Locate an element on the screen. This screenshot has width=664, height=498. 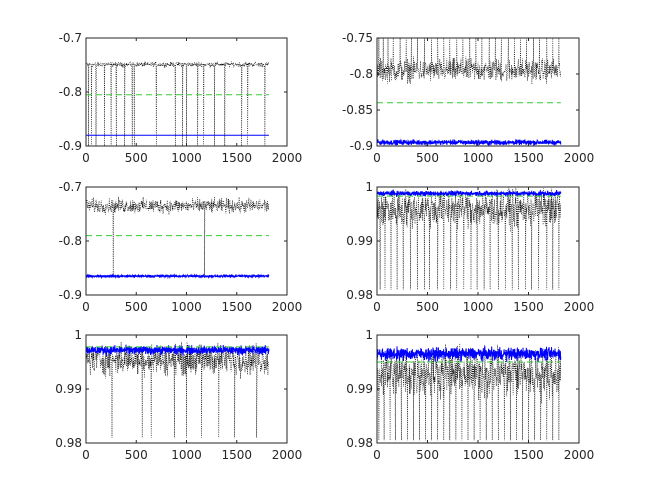
subplot-2: 0 500 1000 1500 2000 -0.9 -0.85 -0.8 -0.75 is located at coordinates (468, 98).